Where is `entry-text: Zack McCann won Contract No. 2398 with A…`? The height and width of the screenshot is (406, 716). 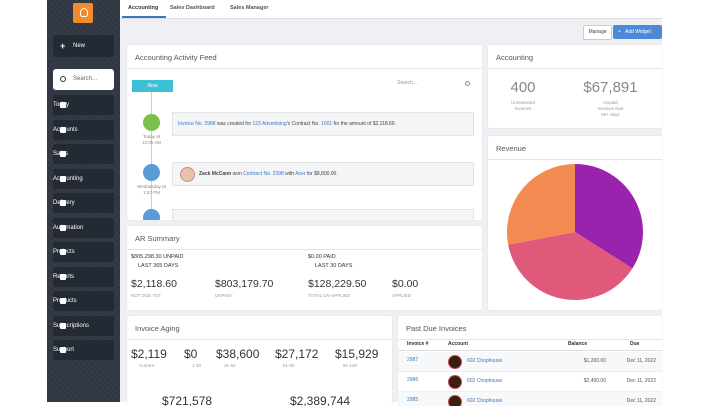
entry-text: Zack McCann won Contract No. 2398 with A… is located at coordinates (268, 174).